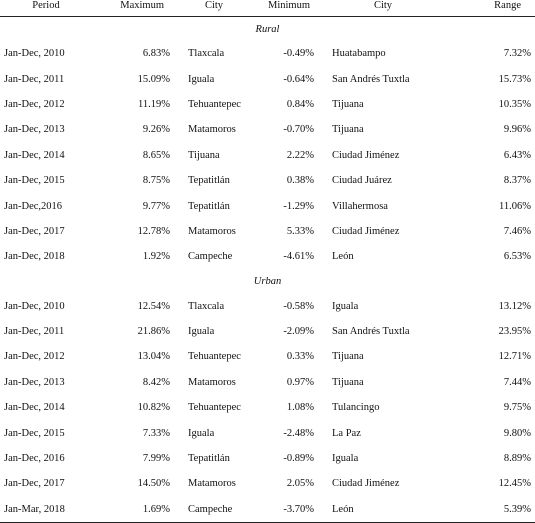 Image resolution: width=535 pixels, height=523 pixels. I want to click on cell-minimum: -0.64%, so click(298, 79).